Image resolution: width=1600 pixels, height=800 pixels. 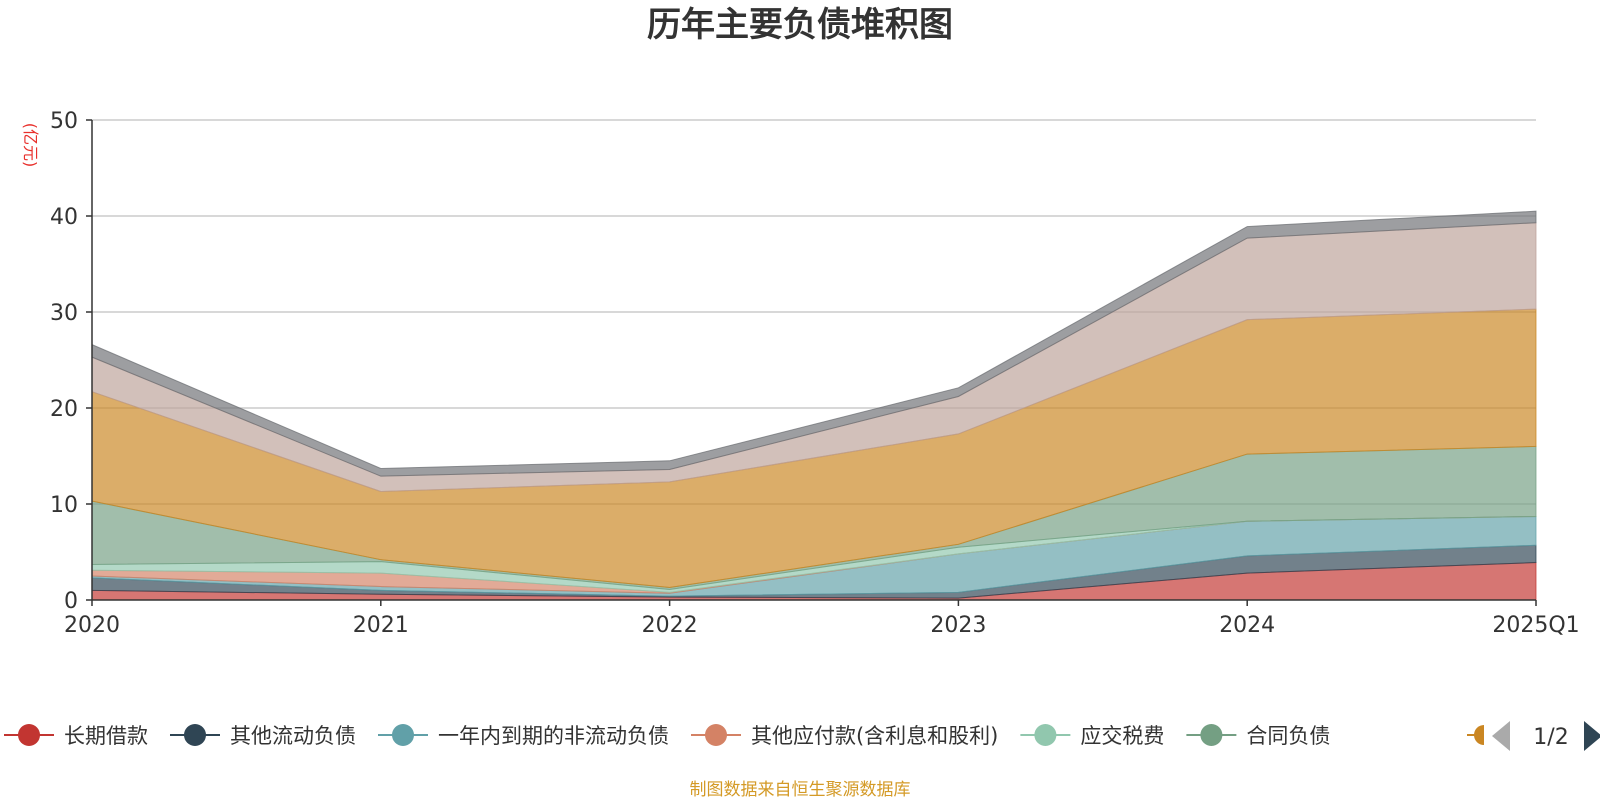 I want to click on legend-item-5: 合同负债, so click(x=1258, y=736).